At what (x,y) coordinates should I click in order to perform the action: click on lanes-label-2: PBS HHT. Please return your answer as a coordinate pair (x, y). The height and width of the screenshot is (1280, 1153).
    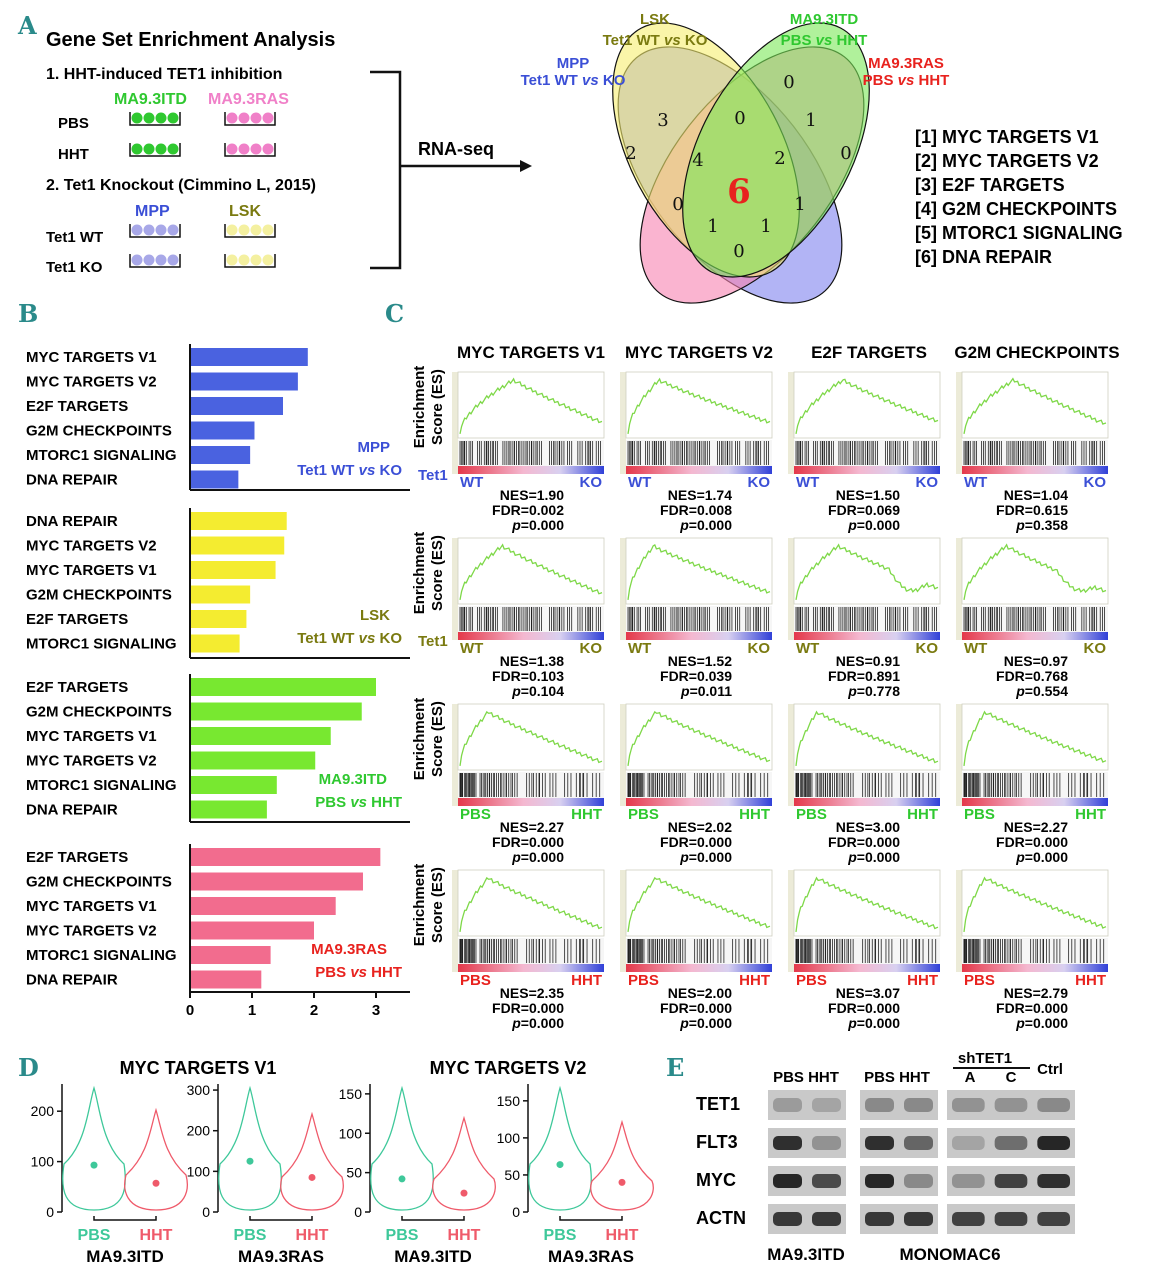
    Looking at the image, I should click on (897, 1077).